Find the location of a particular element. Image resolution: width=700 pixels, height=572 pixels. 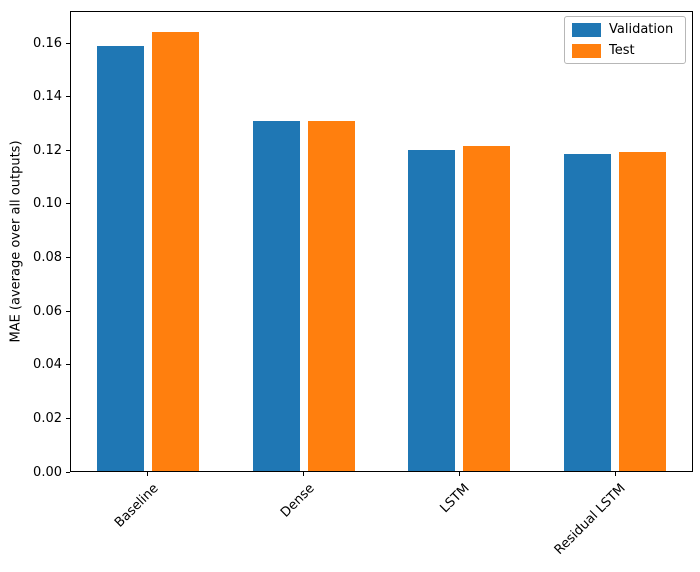

y-tick-label: 0.04 is located at coordinates (47, 365).